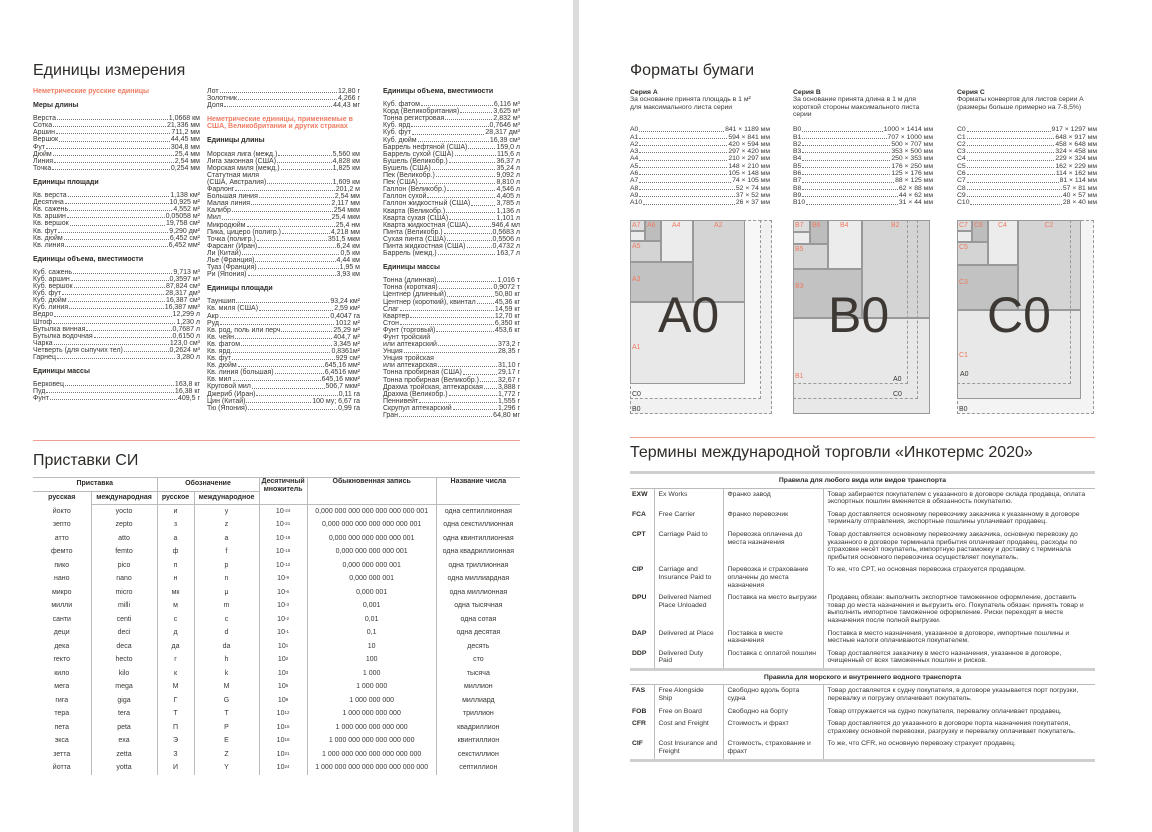  What do you see at coordinates (692, 70) in the screenshot?
I see `paper-title: Форматы бумаги` at bounding box center [692, 70].